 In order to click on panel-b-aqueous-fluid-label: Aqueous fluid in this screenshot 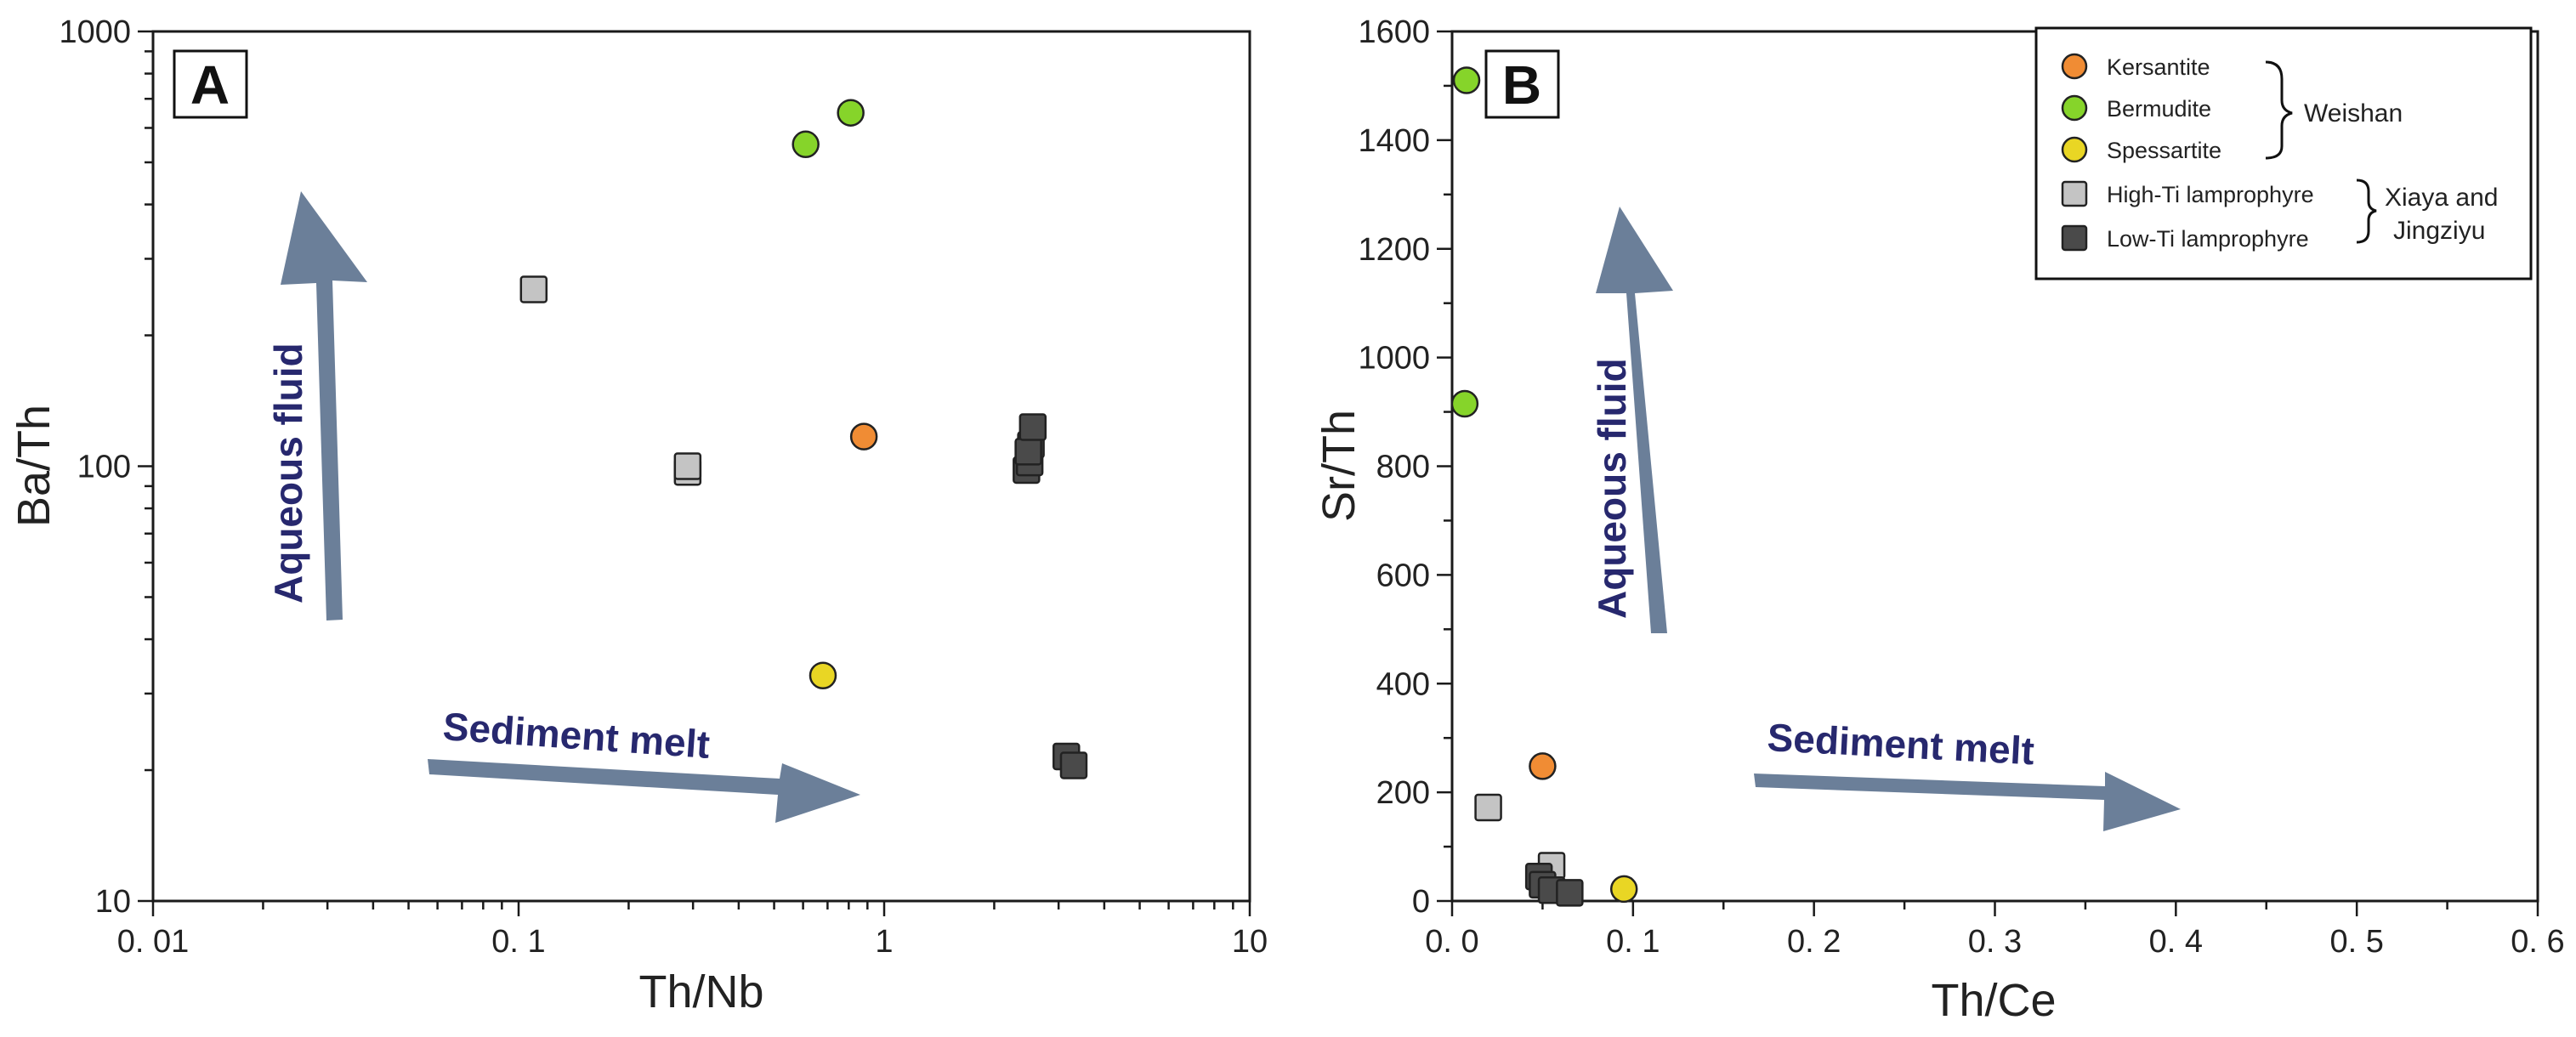, I will do `click(1612, 488)`.